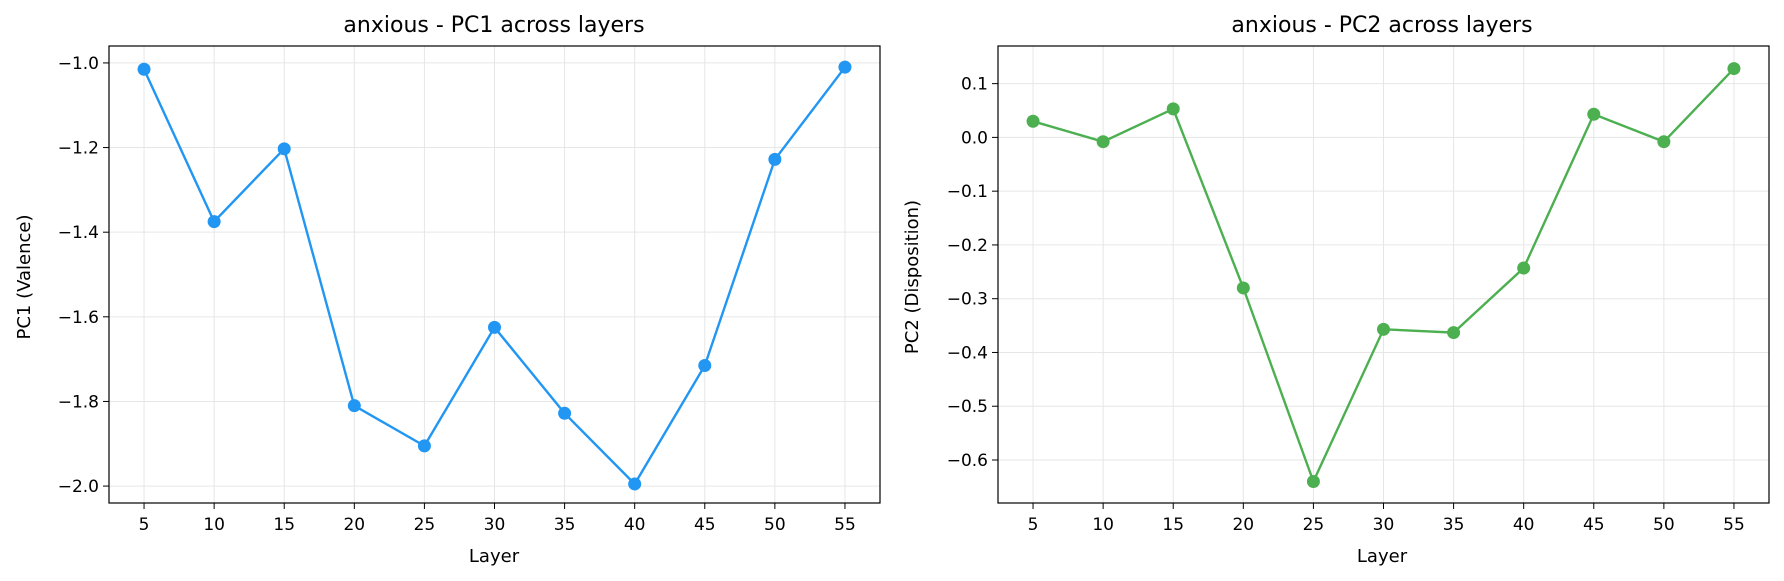 This screenshot has width=1784, height=581. Describe the element at coordinates (78, 64) in the screenshot. I see `y-tick-label: −1.0` at that location.